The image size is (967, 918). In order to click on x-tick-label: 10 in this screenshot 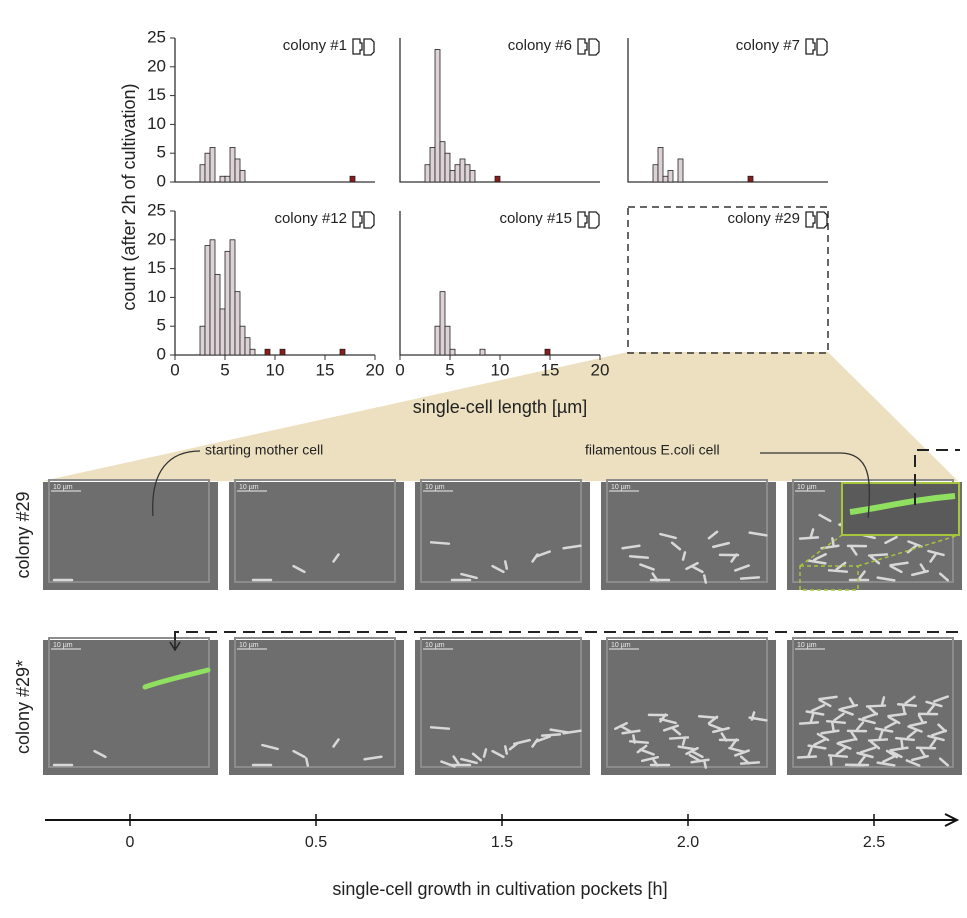, I will do `click(500, 369)`.